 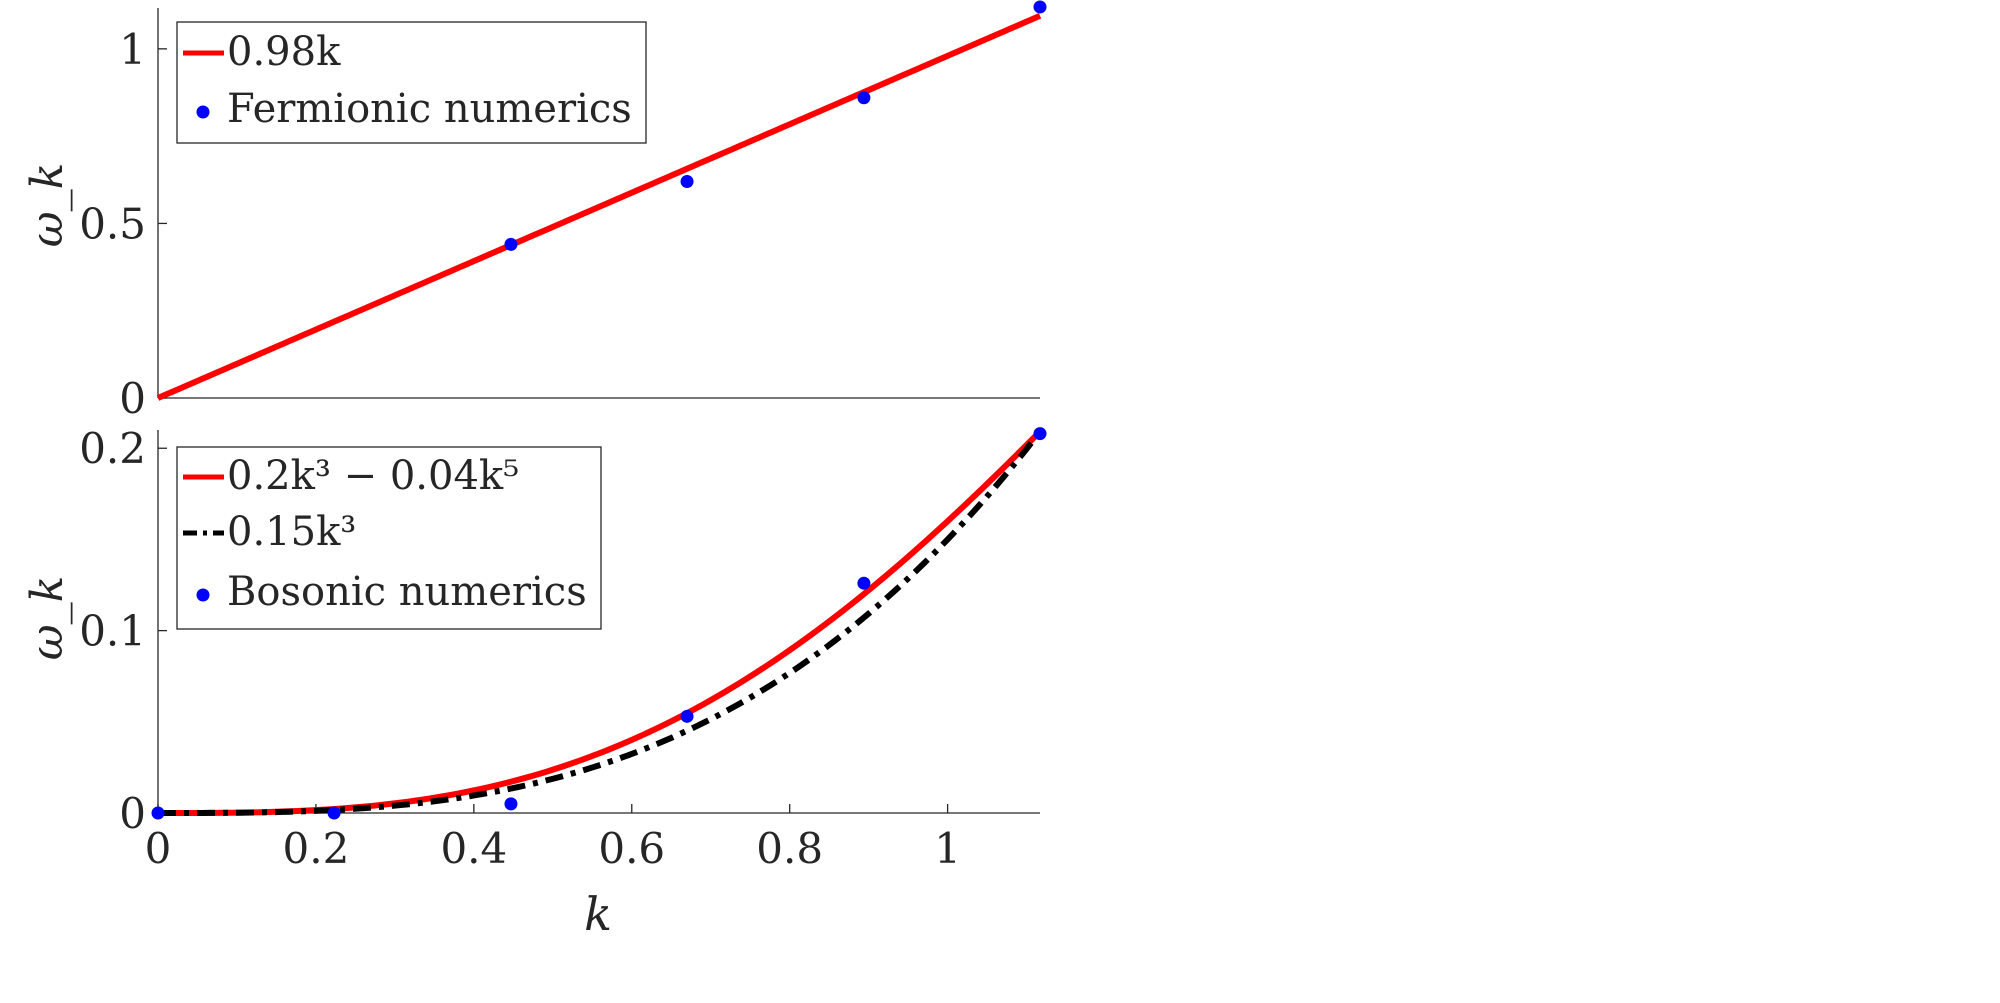 I want to click on bottom-x-ticks: 0 0.2 0.4 0.6 0.8 1, so click(x=553, y=838).